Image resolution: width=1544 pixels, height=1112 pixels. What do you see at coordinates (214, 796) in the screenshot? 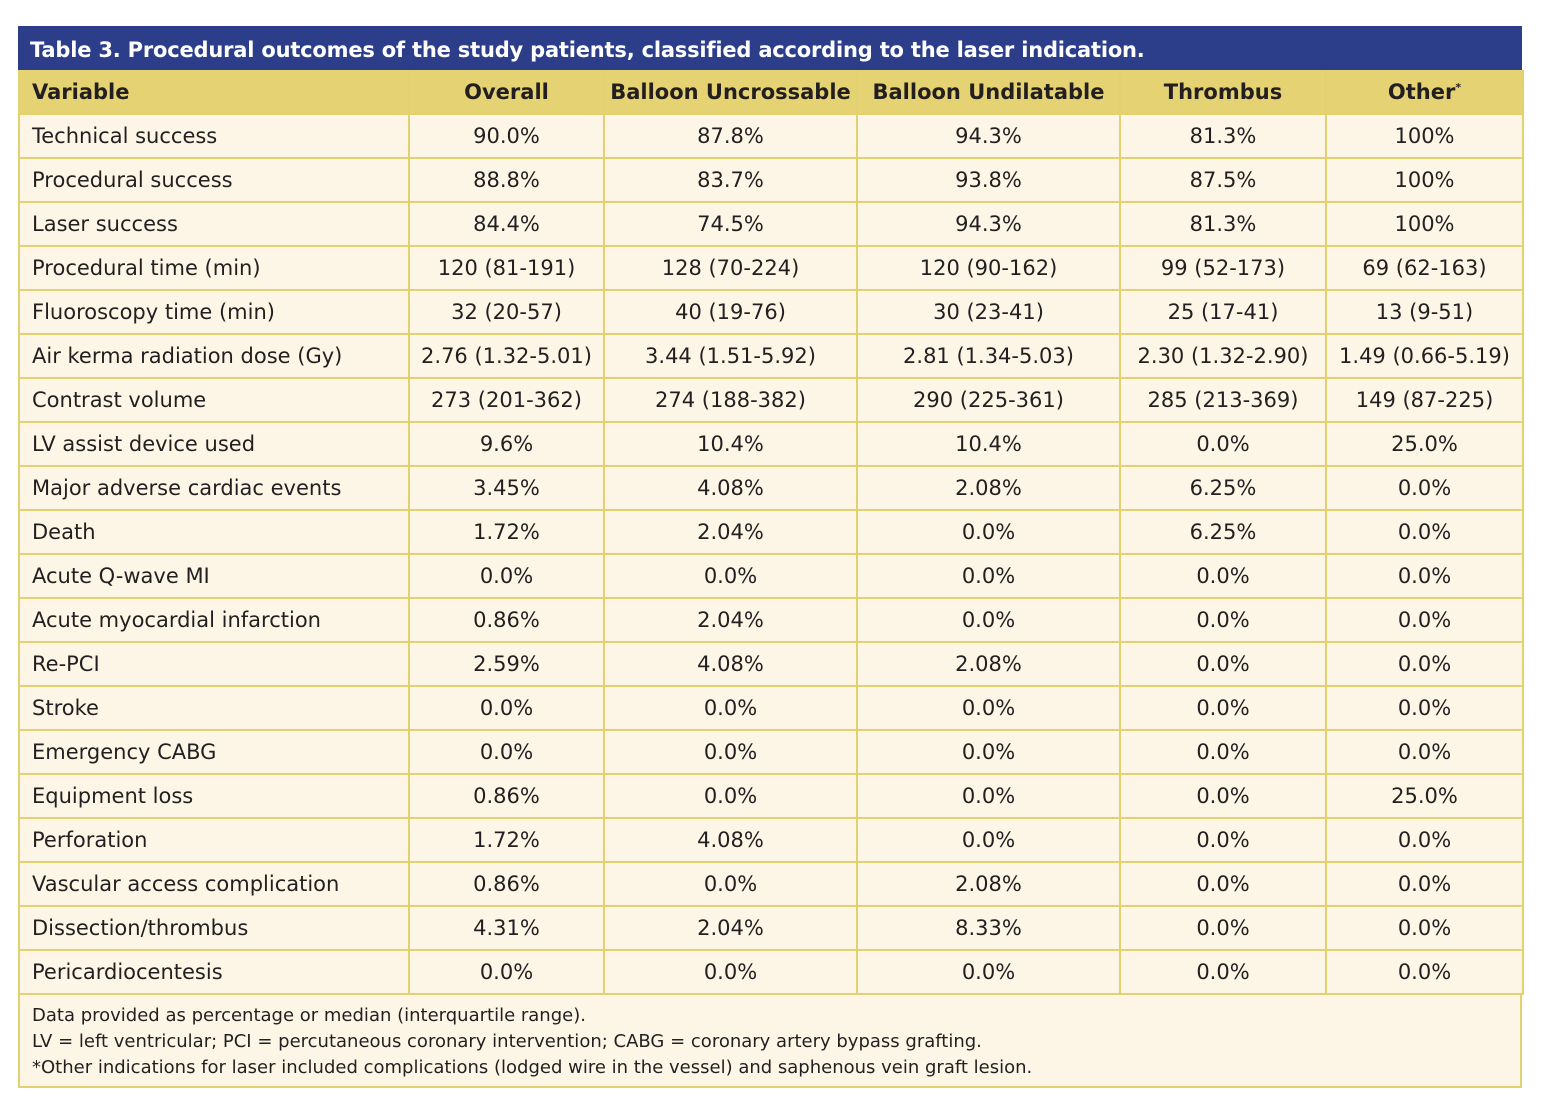
I see `row-label: Equipment loss` at bounding box center [214, 796].